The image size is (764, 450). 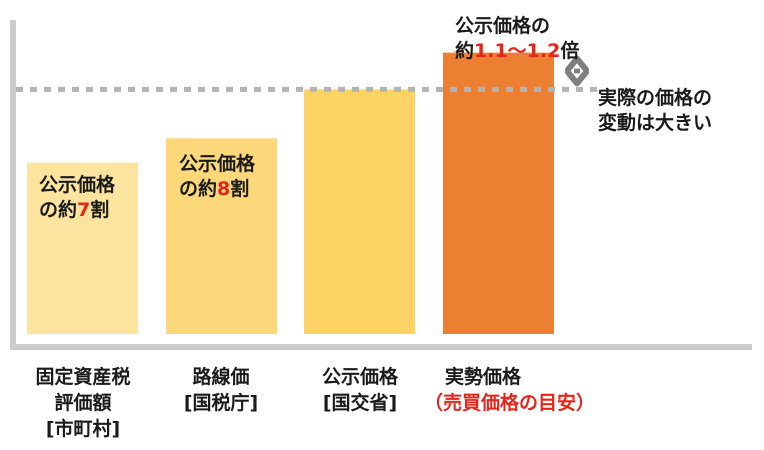 What do you see at coordinates (510, 403) in the screenshot?
I see `category-label-4-line2: （売買価格の目安）` at bounding box center [510, 403].